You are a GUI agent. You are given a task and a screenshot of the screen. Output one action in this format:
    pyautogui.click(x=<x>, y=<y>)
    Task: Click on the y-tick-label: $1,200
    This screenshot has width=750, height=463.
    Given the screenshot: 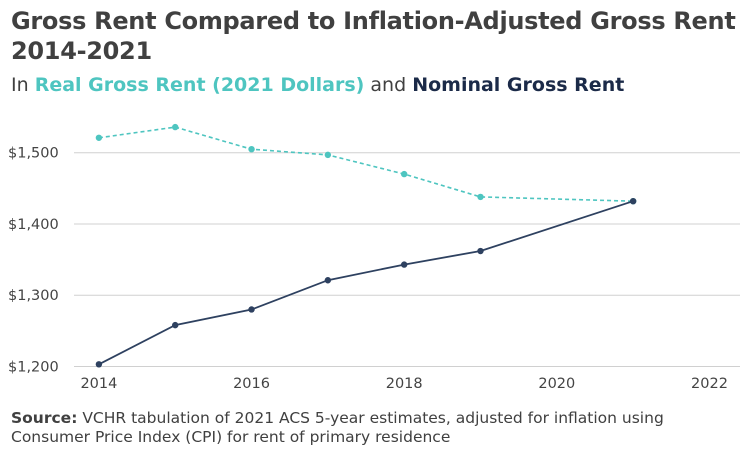 What is the action you would take?
    pyautogui.click(x=33, y=367)
    